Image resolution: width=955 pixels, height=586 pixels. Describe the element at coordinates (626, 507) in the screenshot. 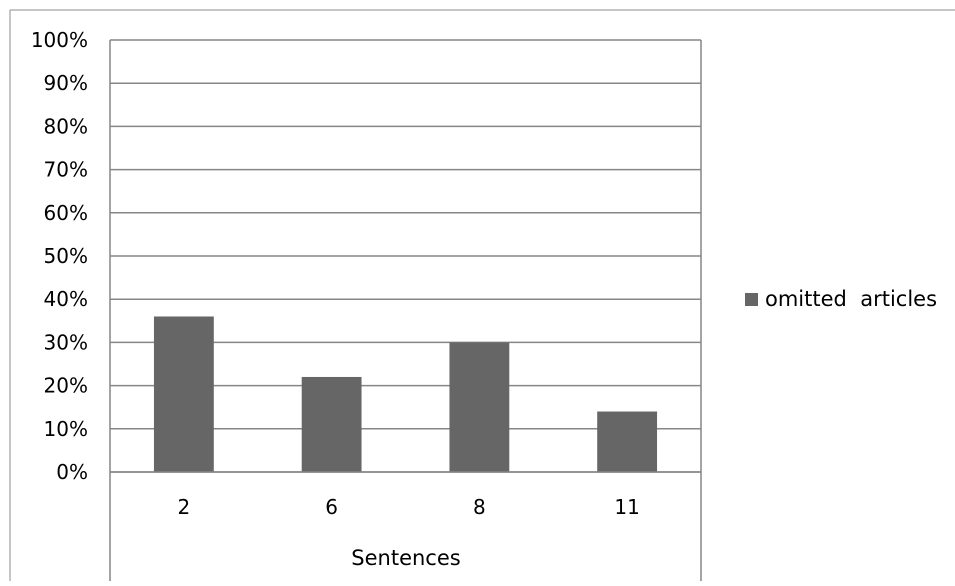

I see `x-tick-label: 11` at that location.